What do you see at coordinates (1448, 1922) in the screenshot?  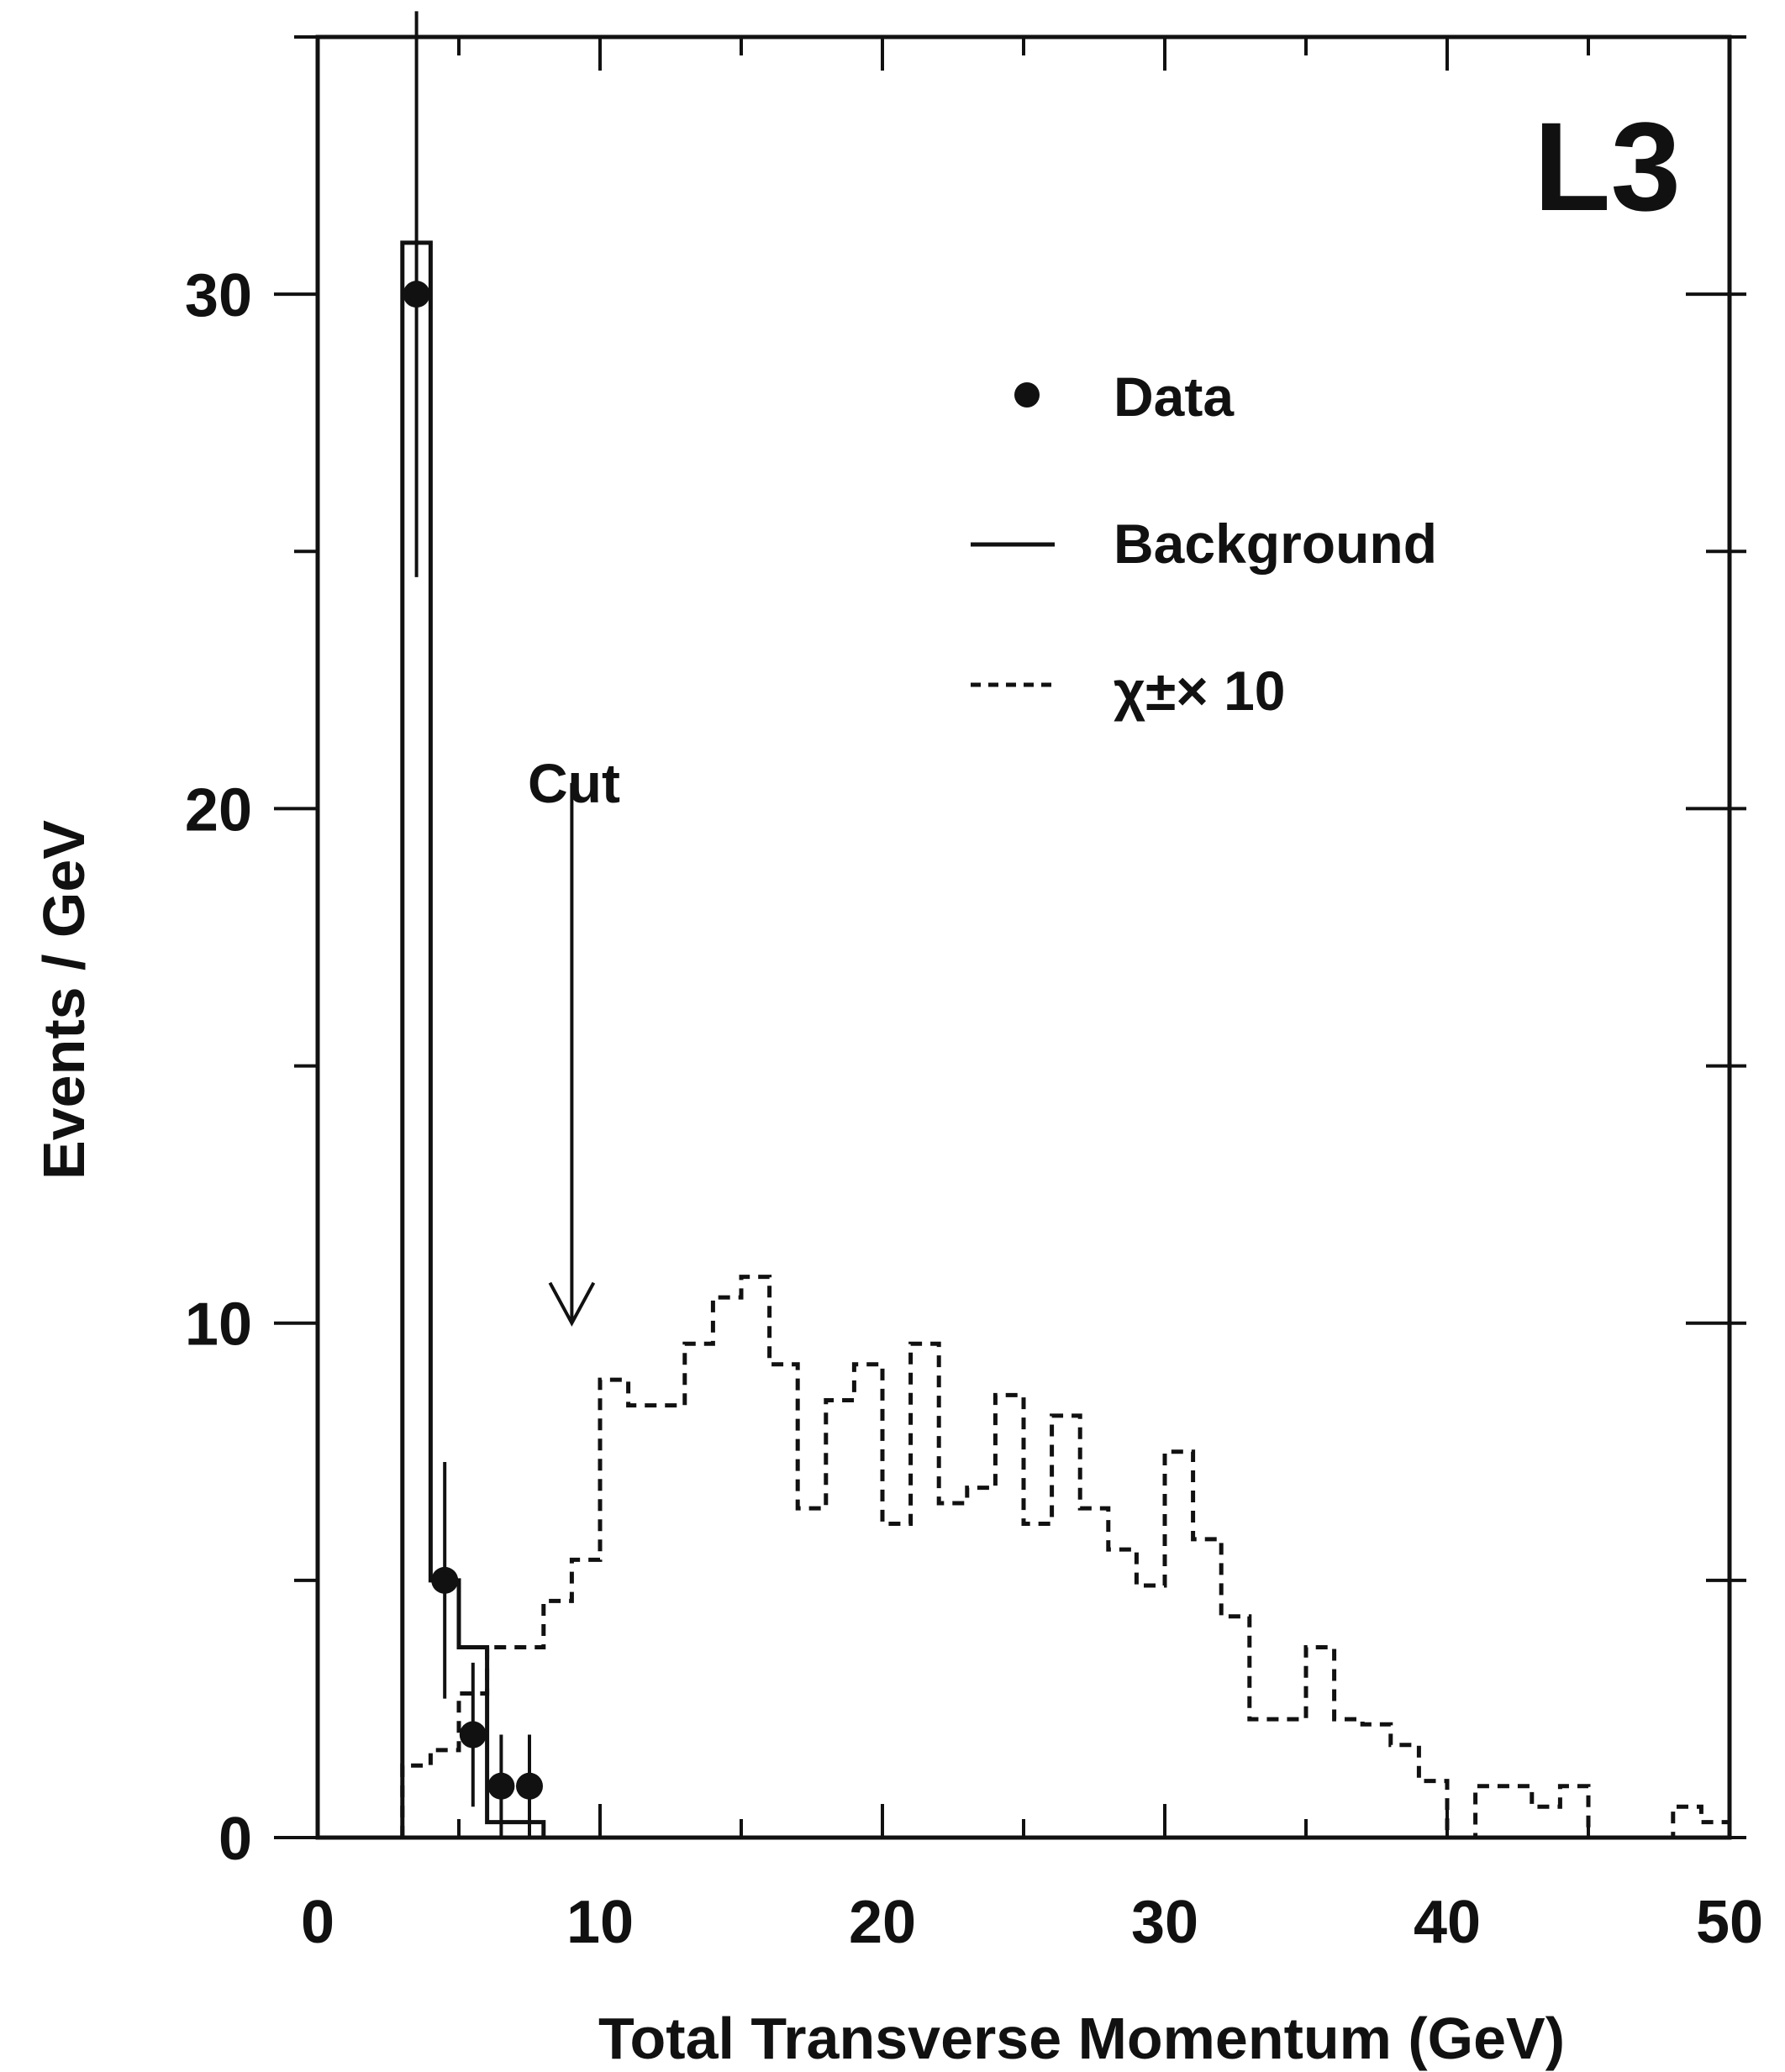 I see `x-tick-label: 40` at bounding box center [1448, 1922].